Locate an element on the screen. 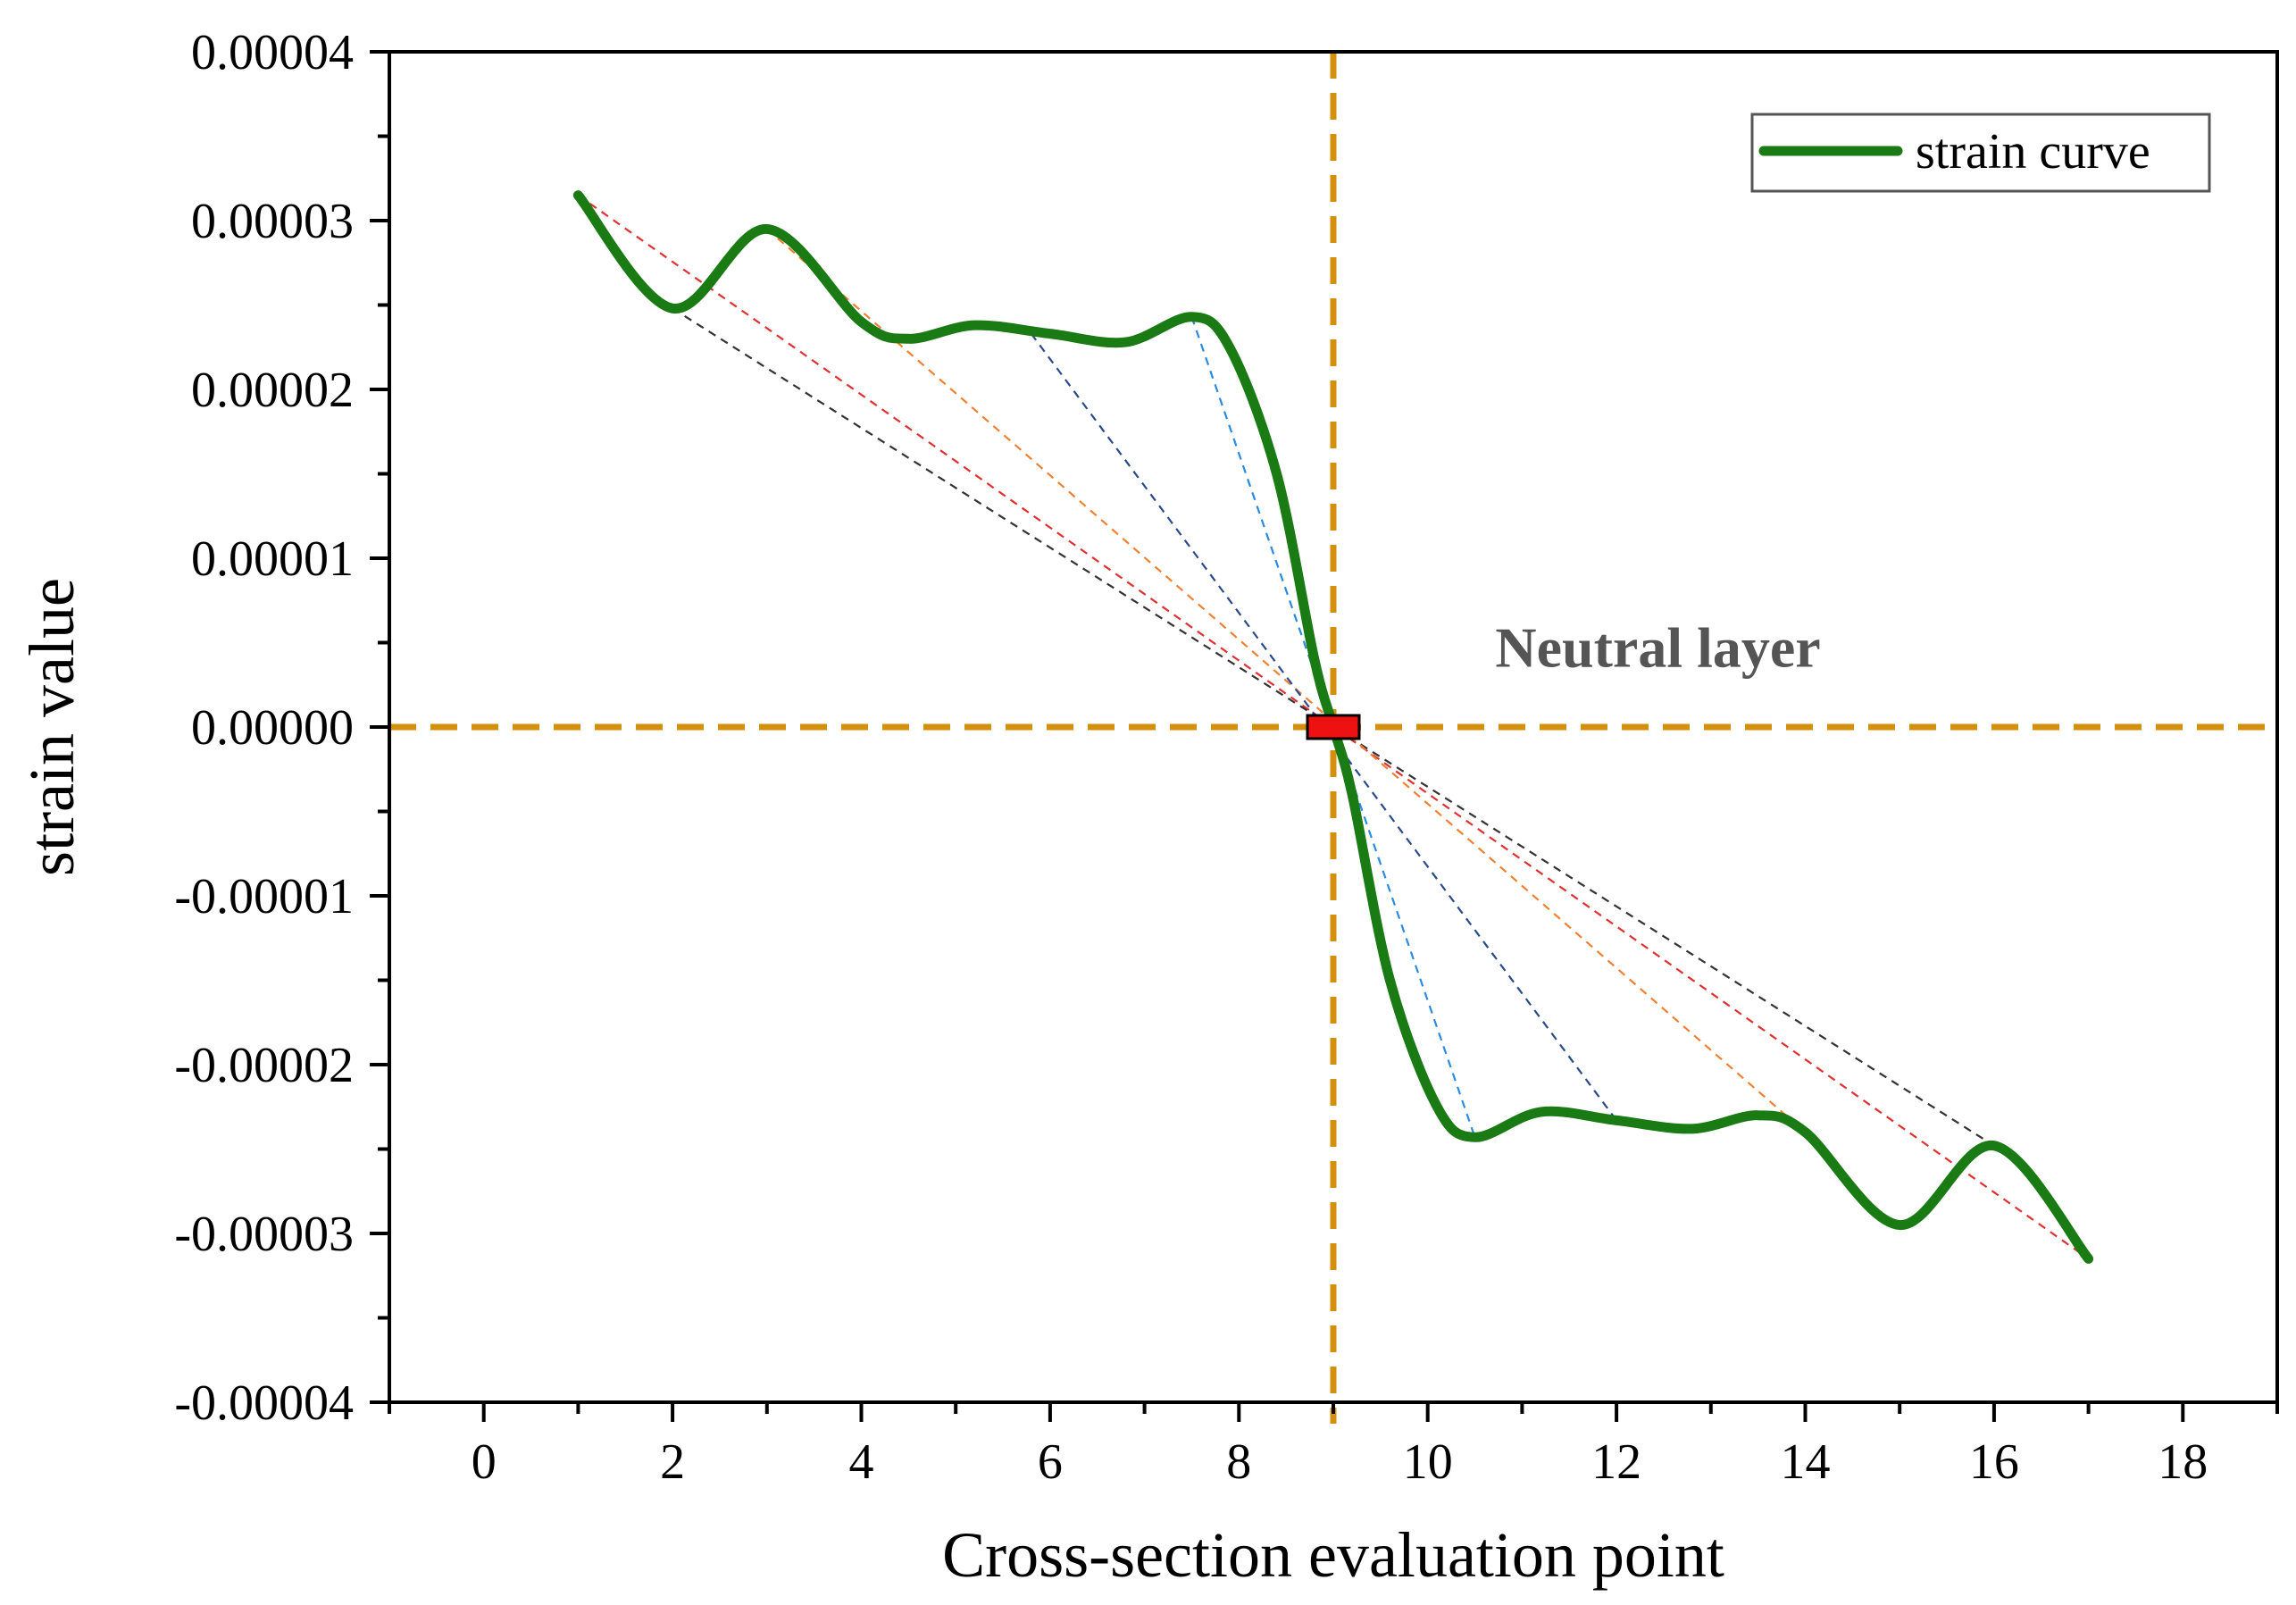 This screenshot has height=1605, width=2296. x-tick-label-0: 0 is located at coordinates (484, 1462).